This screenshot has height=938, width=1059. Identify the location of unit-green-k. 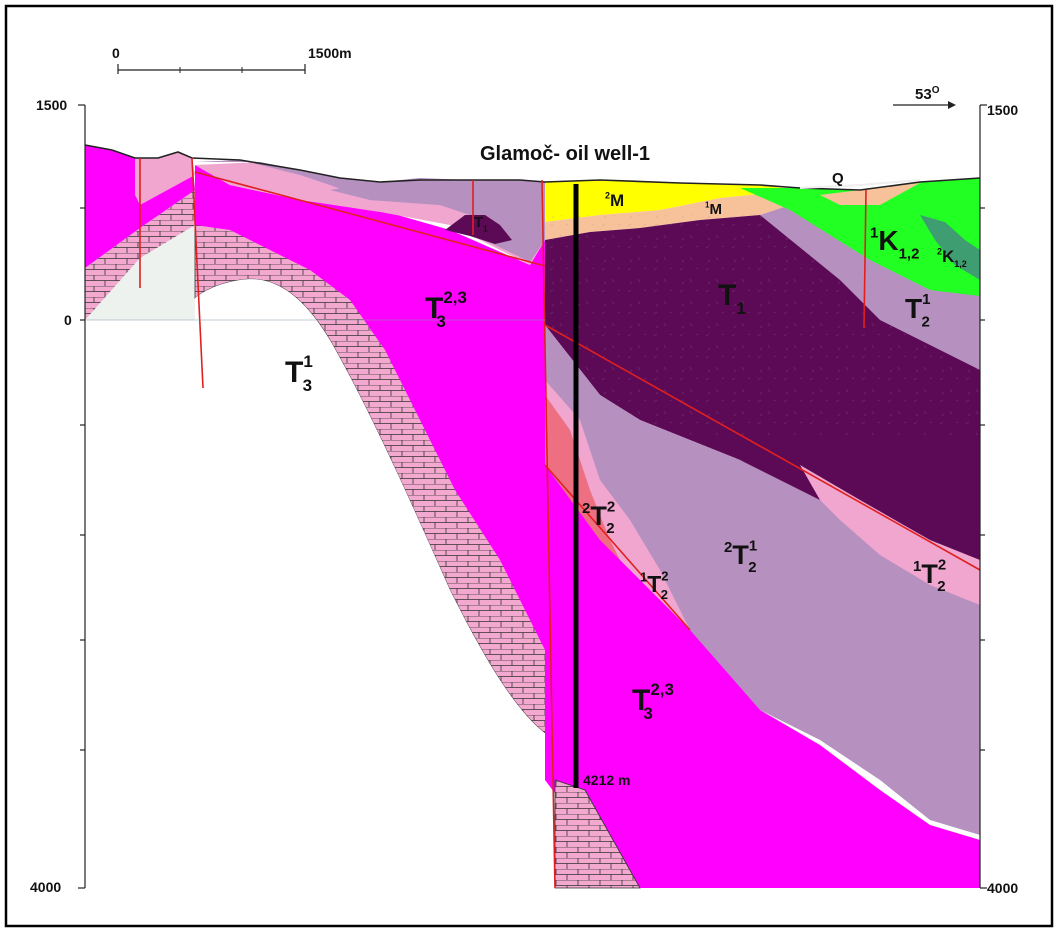
(860, 237).